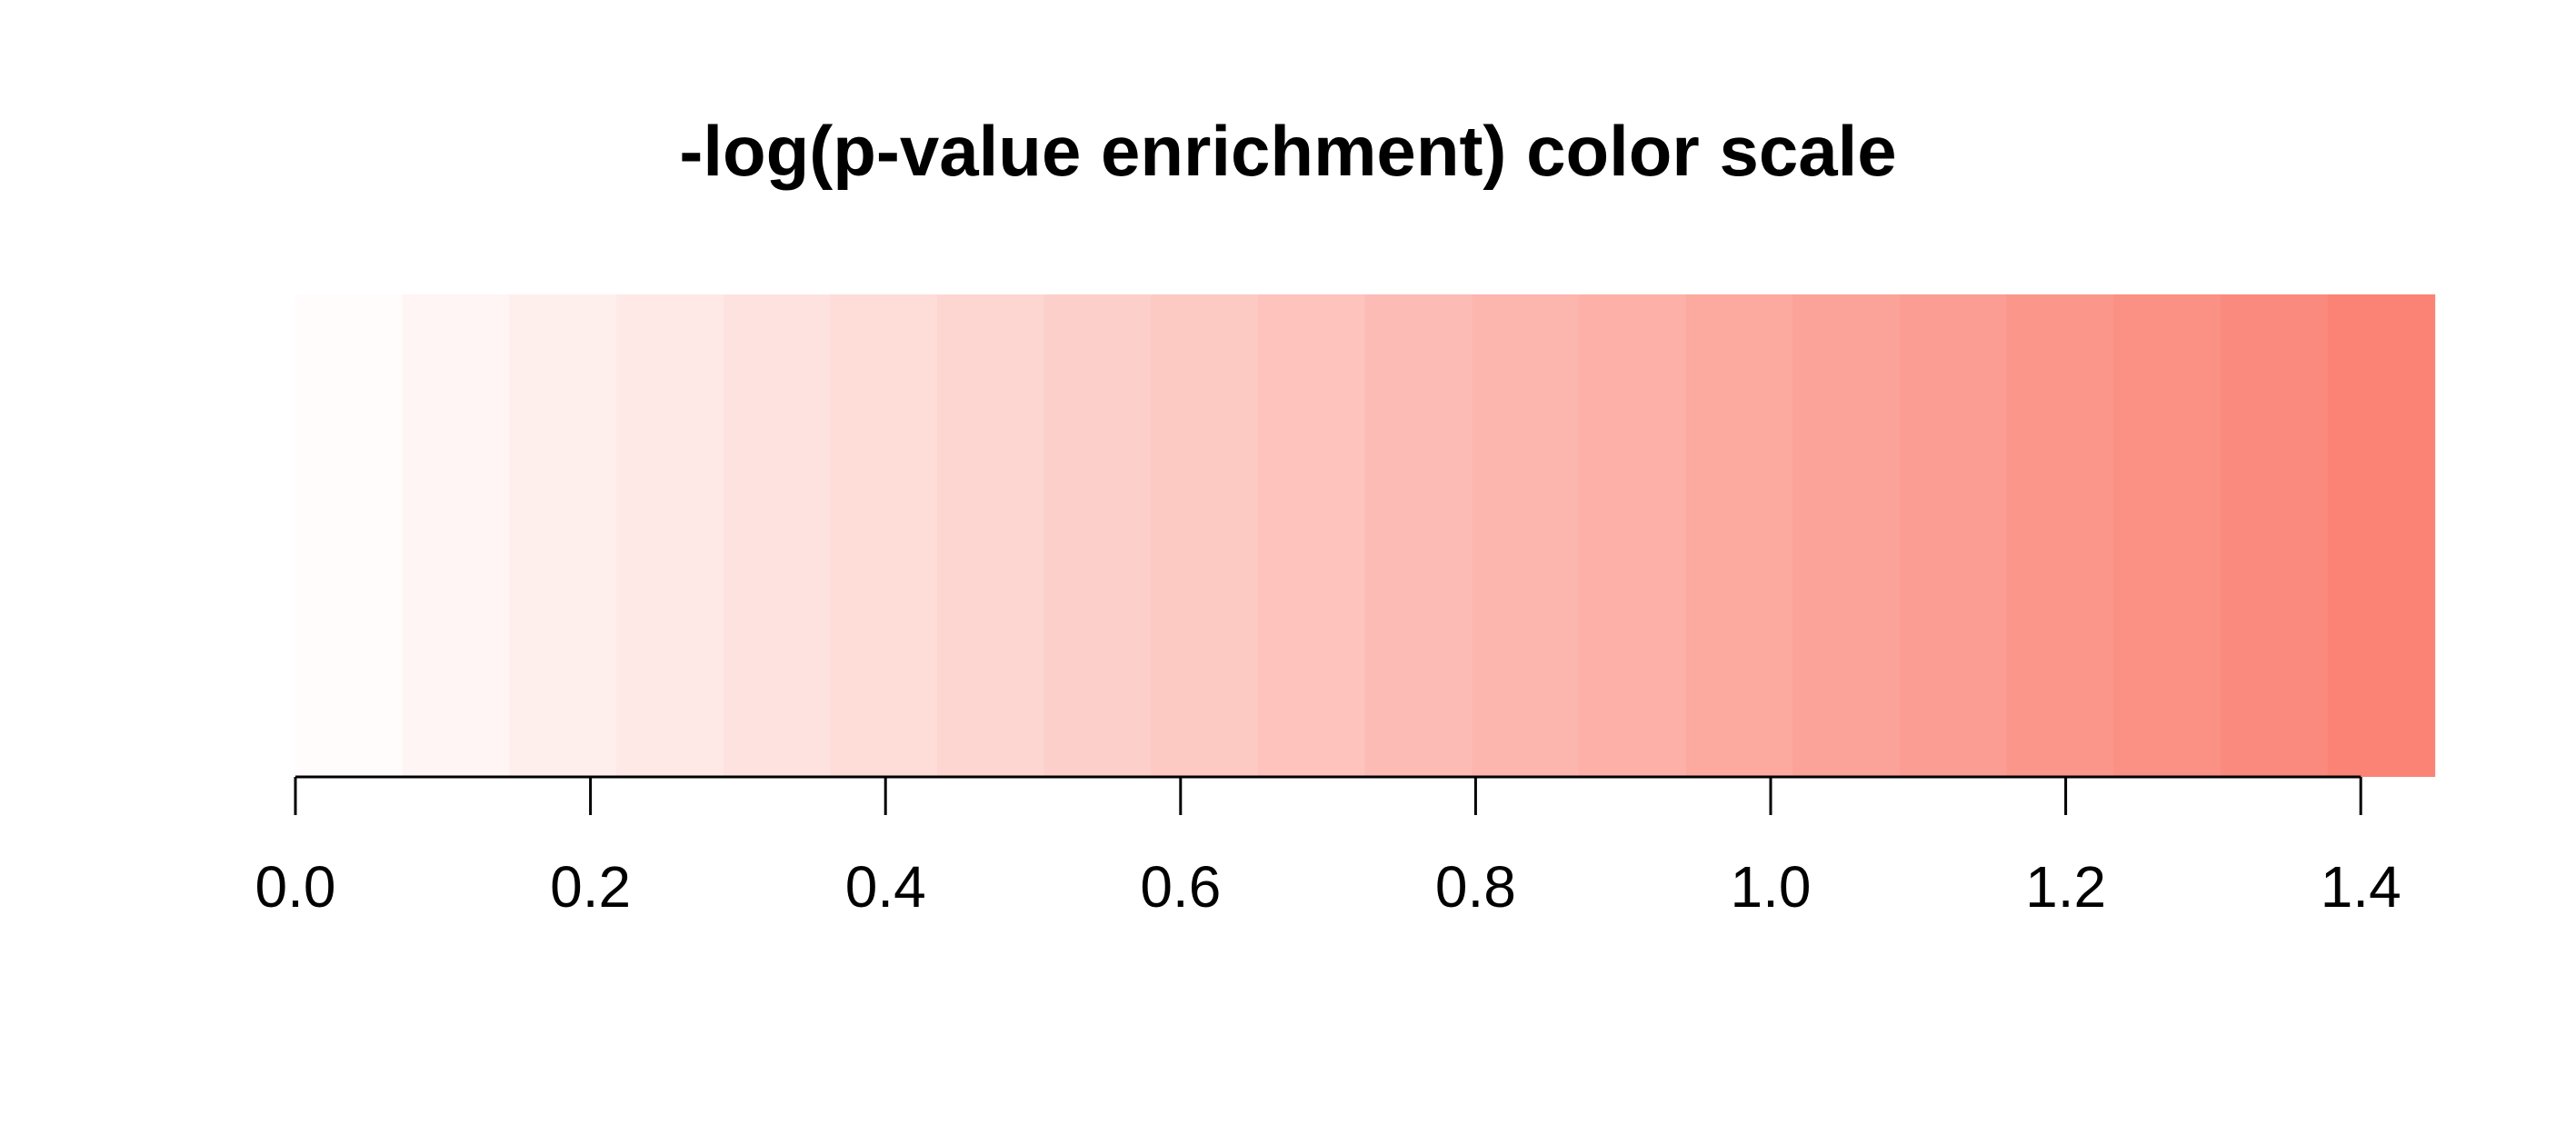  I want to click on x-tick-label: 1.2, so click(2065, 887).